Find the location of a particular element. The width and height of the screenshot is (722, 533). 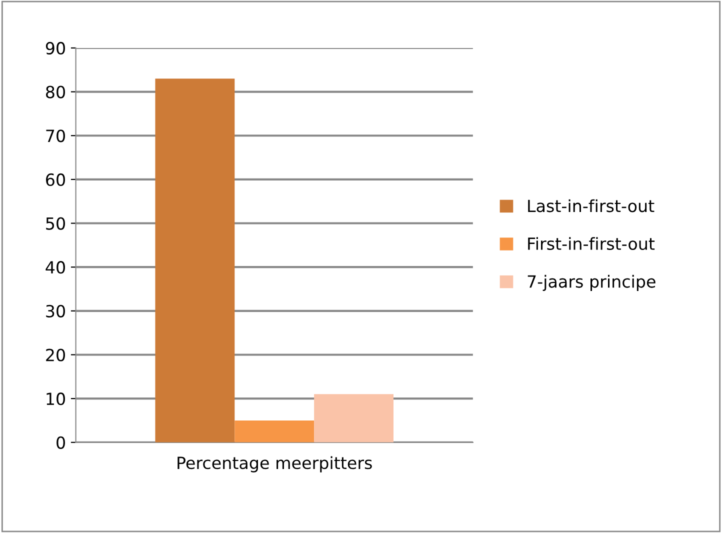

y-tick-label: 80 is located at coordinates (55, 92).